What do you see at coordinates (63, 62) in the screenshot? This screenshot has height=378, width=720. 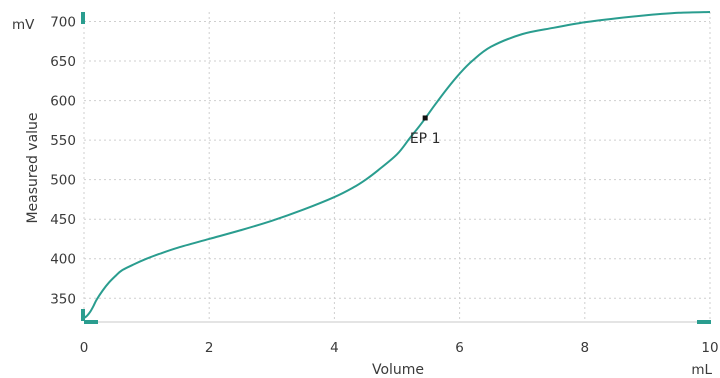 I see `y-tick-label: 650` at bounding box center [63, 62].